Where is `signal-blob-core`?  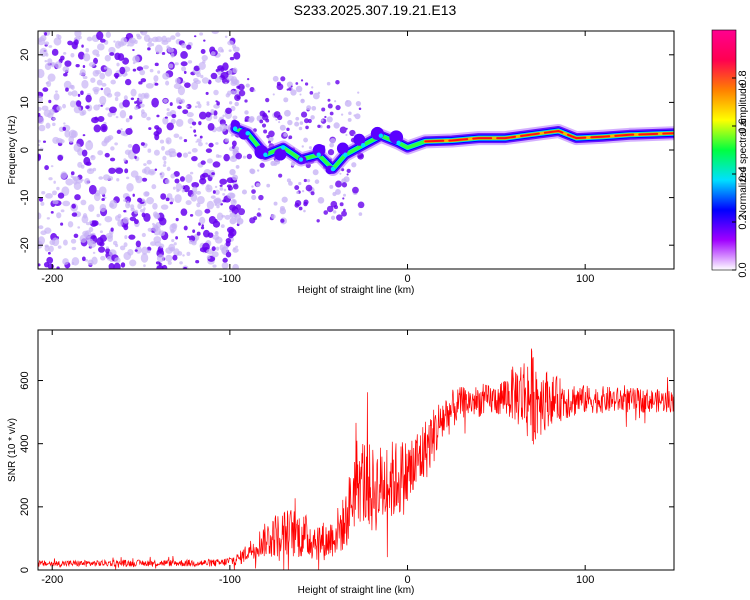 signal-blob-core is located at coordinates (265, 154).